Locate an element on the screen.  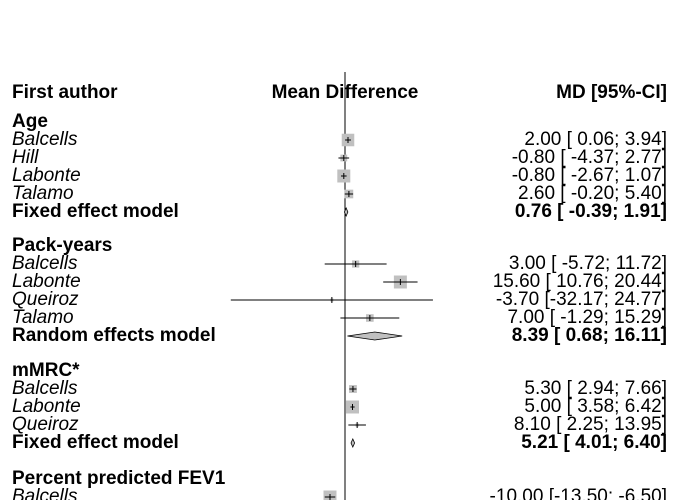
ci-text: -0.80 [ -2.67; 1.07] is located at coordinates (589, 175).